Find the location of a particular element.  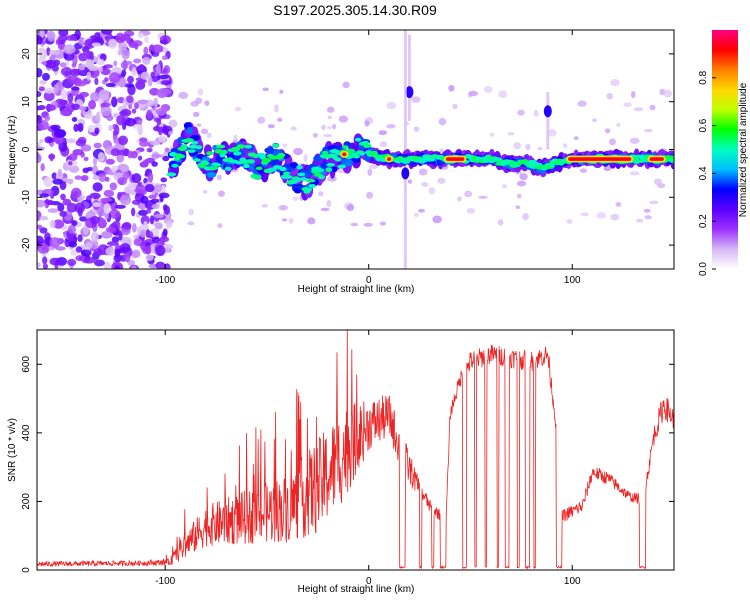

colorbar-tick-label: 0.4 is located at coordinates (703, 173).